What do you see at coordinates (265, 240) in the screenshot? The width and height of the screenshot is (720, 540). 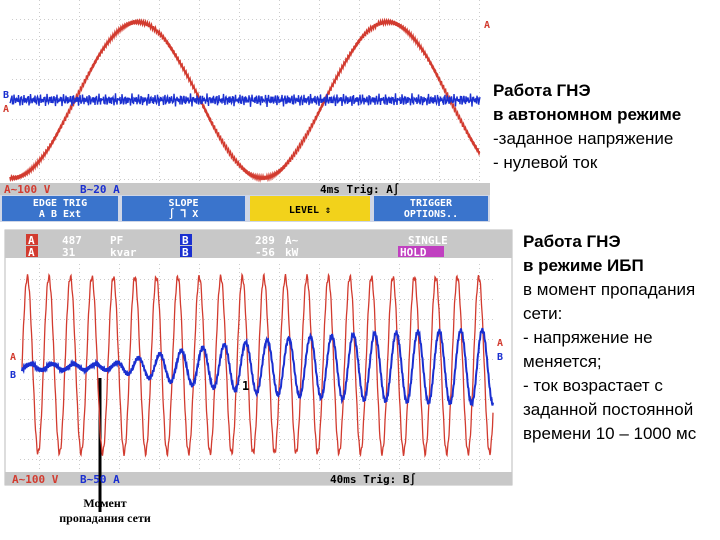 I see `header-text: 289` at bounding box center [265, 240].